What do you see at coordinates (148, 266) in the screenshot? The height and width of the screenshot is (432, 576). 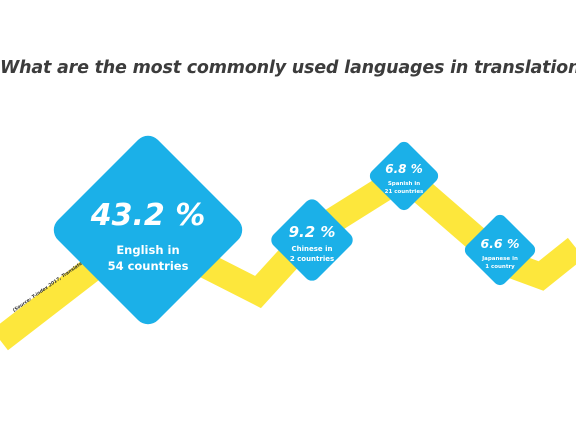 I see `countries-label-english: 54 countries` at bounding box center [148, 266].